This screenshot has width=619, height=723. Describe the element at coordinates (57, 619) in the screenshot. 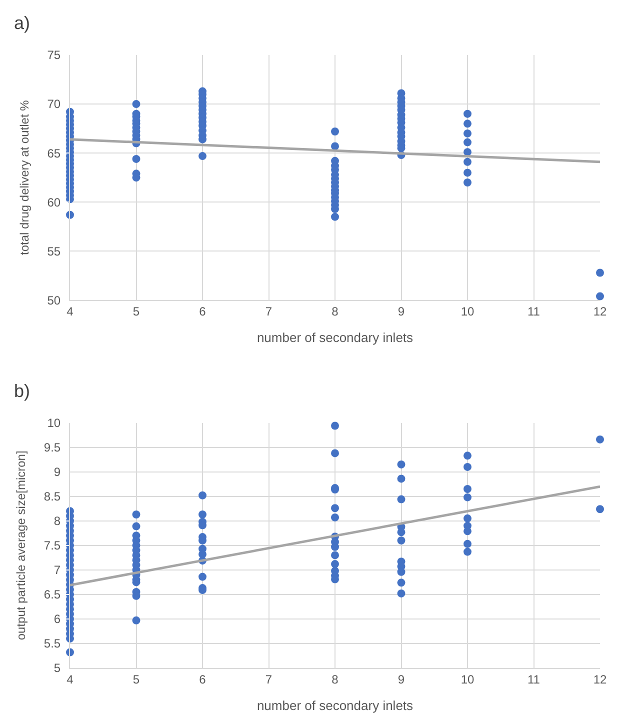

I see `y-tick-label: 6` at that location.